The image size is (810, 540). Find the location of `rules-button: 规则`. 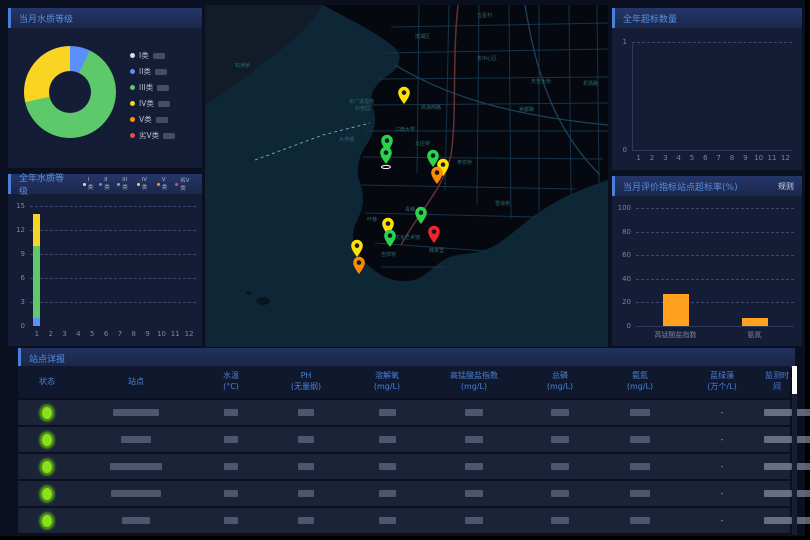

rules-button: 规则 is located at coordinates (786, 186).